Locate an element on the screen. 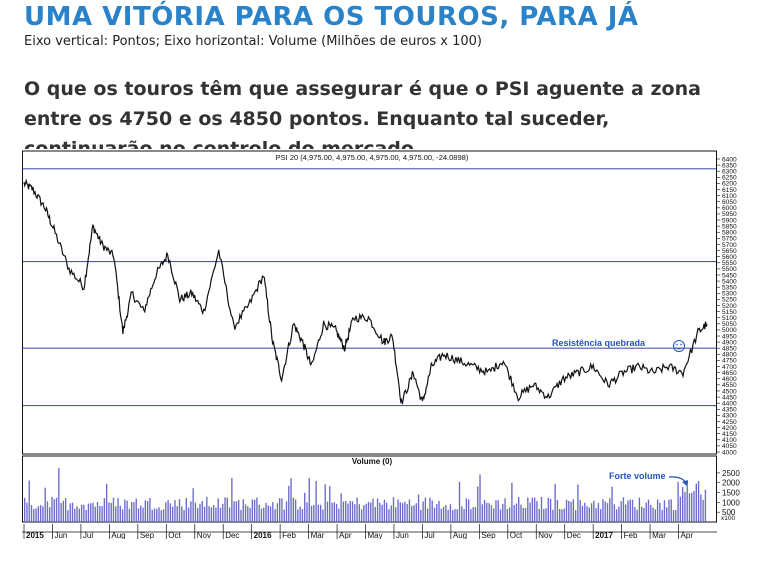 The width and height of the screenshot is (761, 561). volume-tick-label: 2500 is located at coordinates (731, 473).